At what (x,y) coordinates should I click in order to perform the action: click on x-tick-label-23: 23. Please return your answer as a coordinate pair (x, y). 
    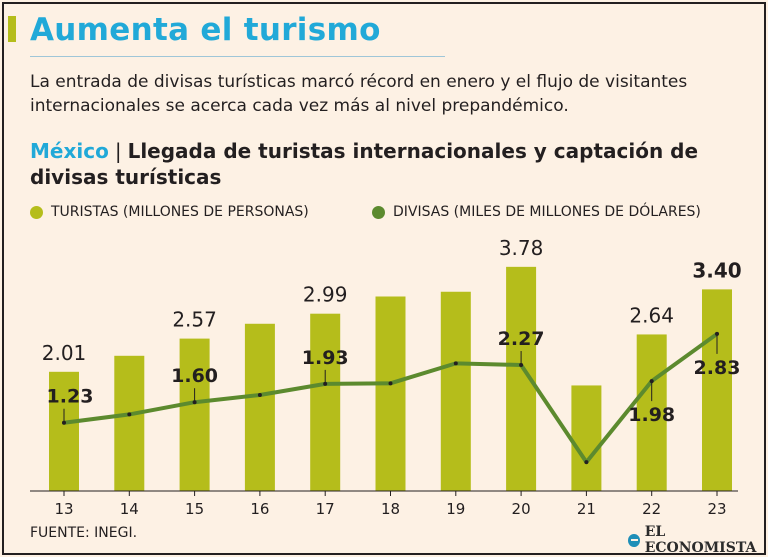
    Looking at the image, I should click on (716, 509).